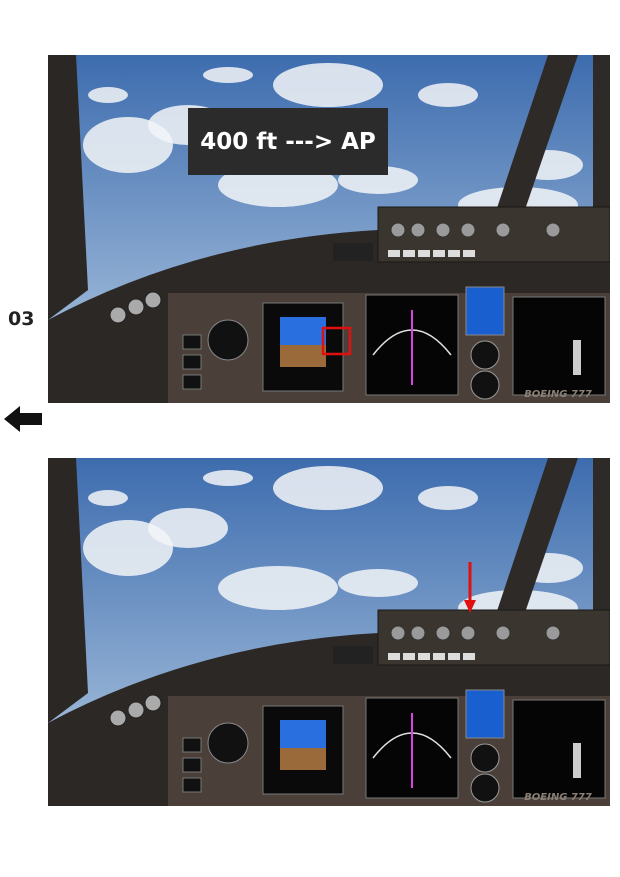  Describe the element at coordinates (336, 341) in the screenshot. I see `highlight-box` at that location.